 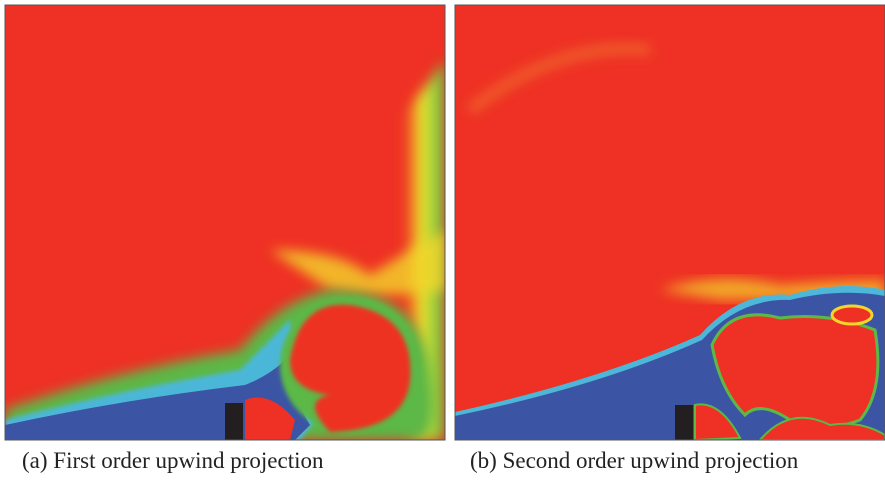 I want to click on faint-streak, so click(x=558, y=78).